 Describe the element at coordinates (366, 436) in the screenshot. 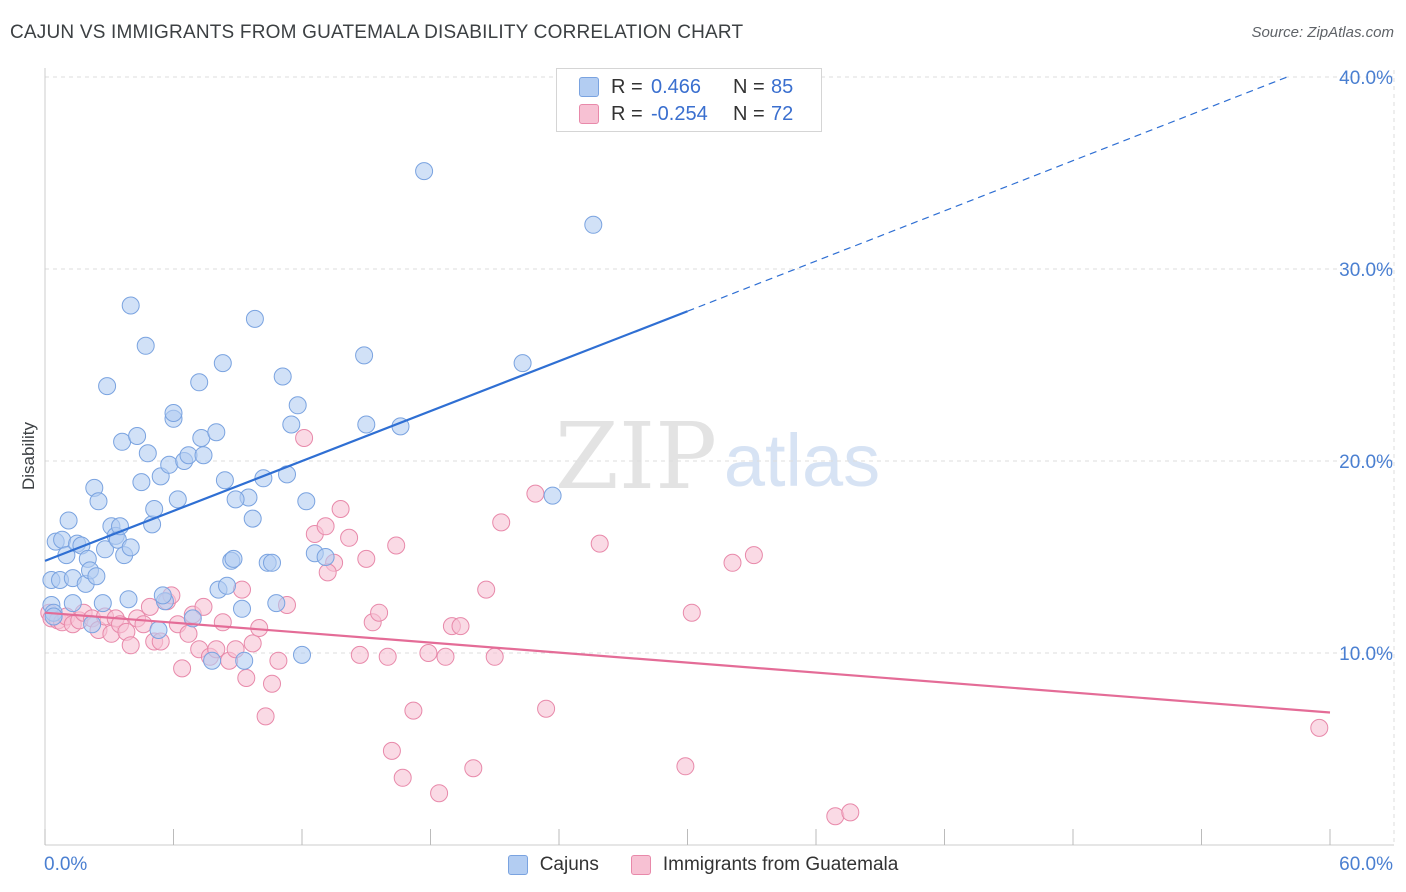

I see `cajuns-trend-line` at that location.